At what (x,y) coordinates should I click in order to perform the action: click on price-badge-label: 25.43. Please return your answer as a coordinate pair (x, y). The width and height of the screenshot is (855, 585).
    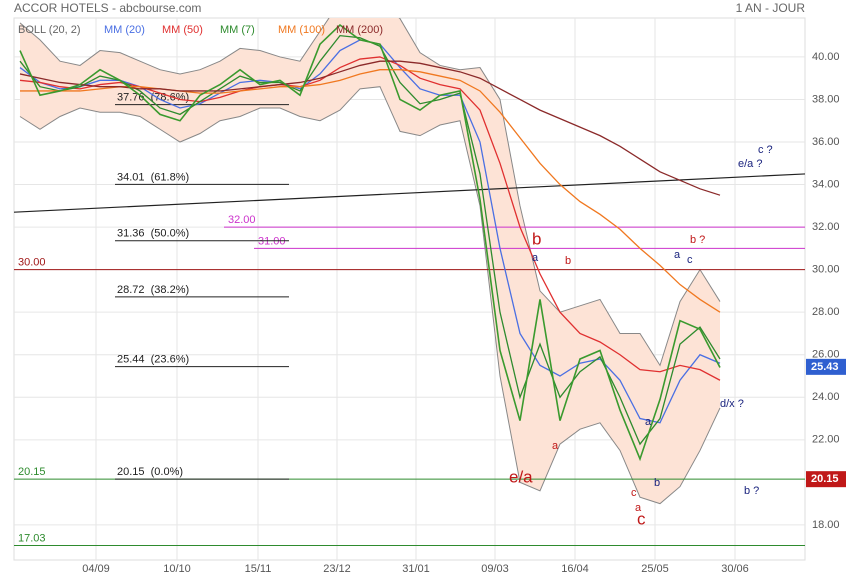
    Looking at the image, I should click on (825, 367).